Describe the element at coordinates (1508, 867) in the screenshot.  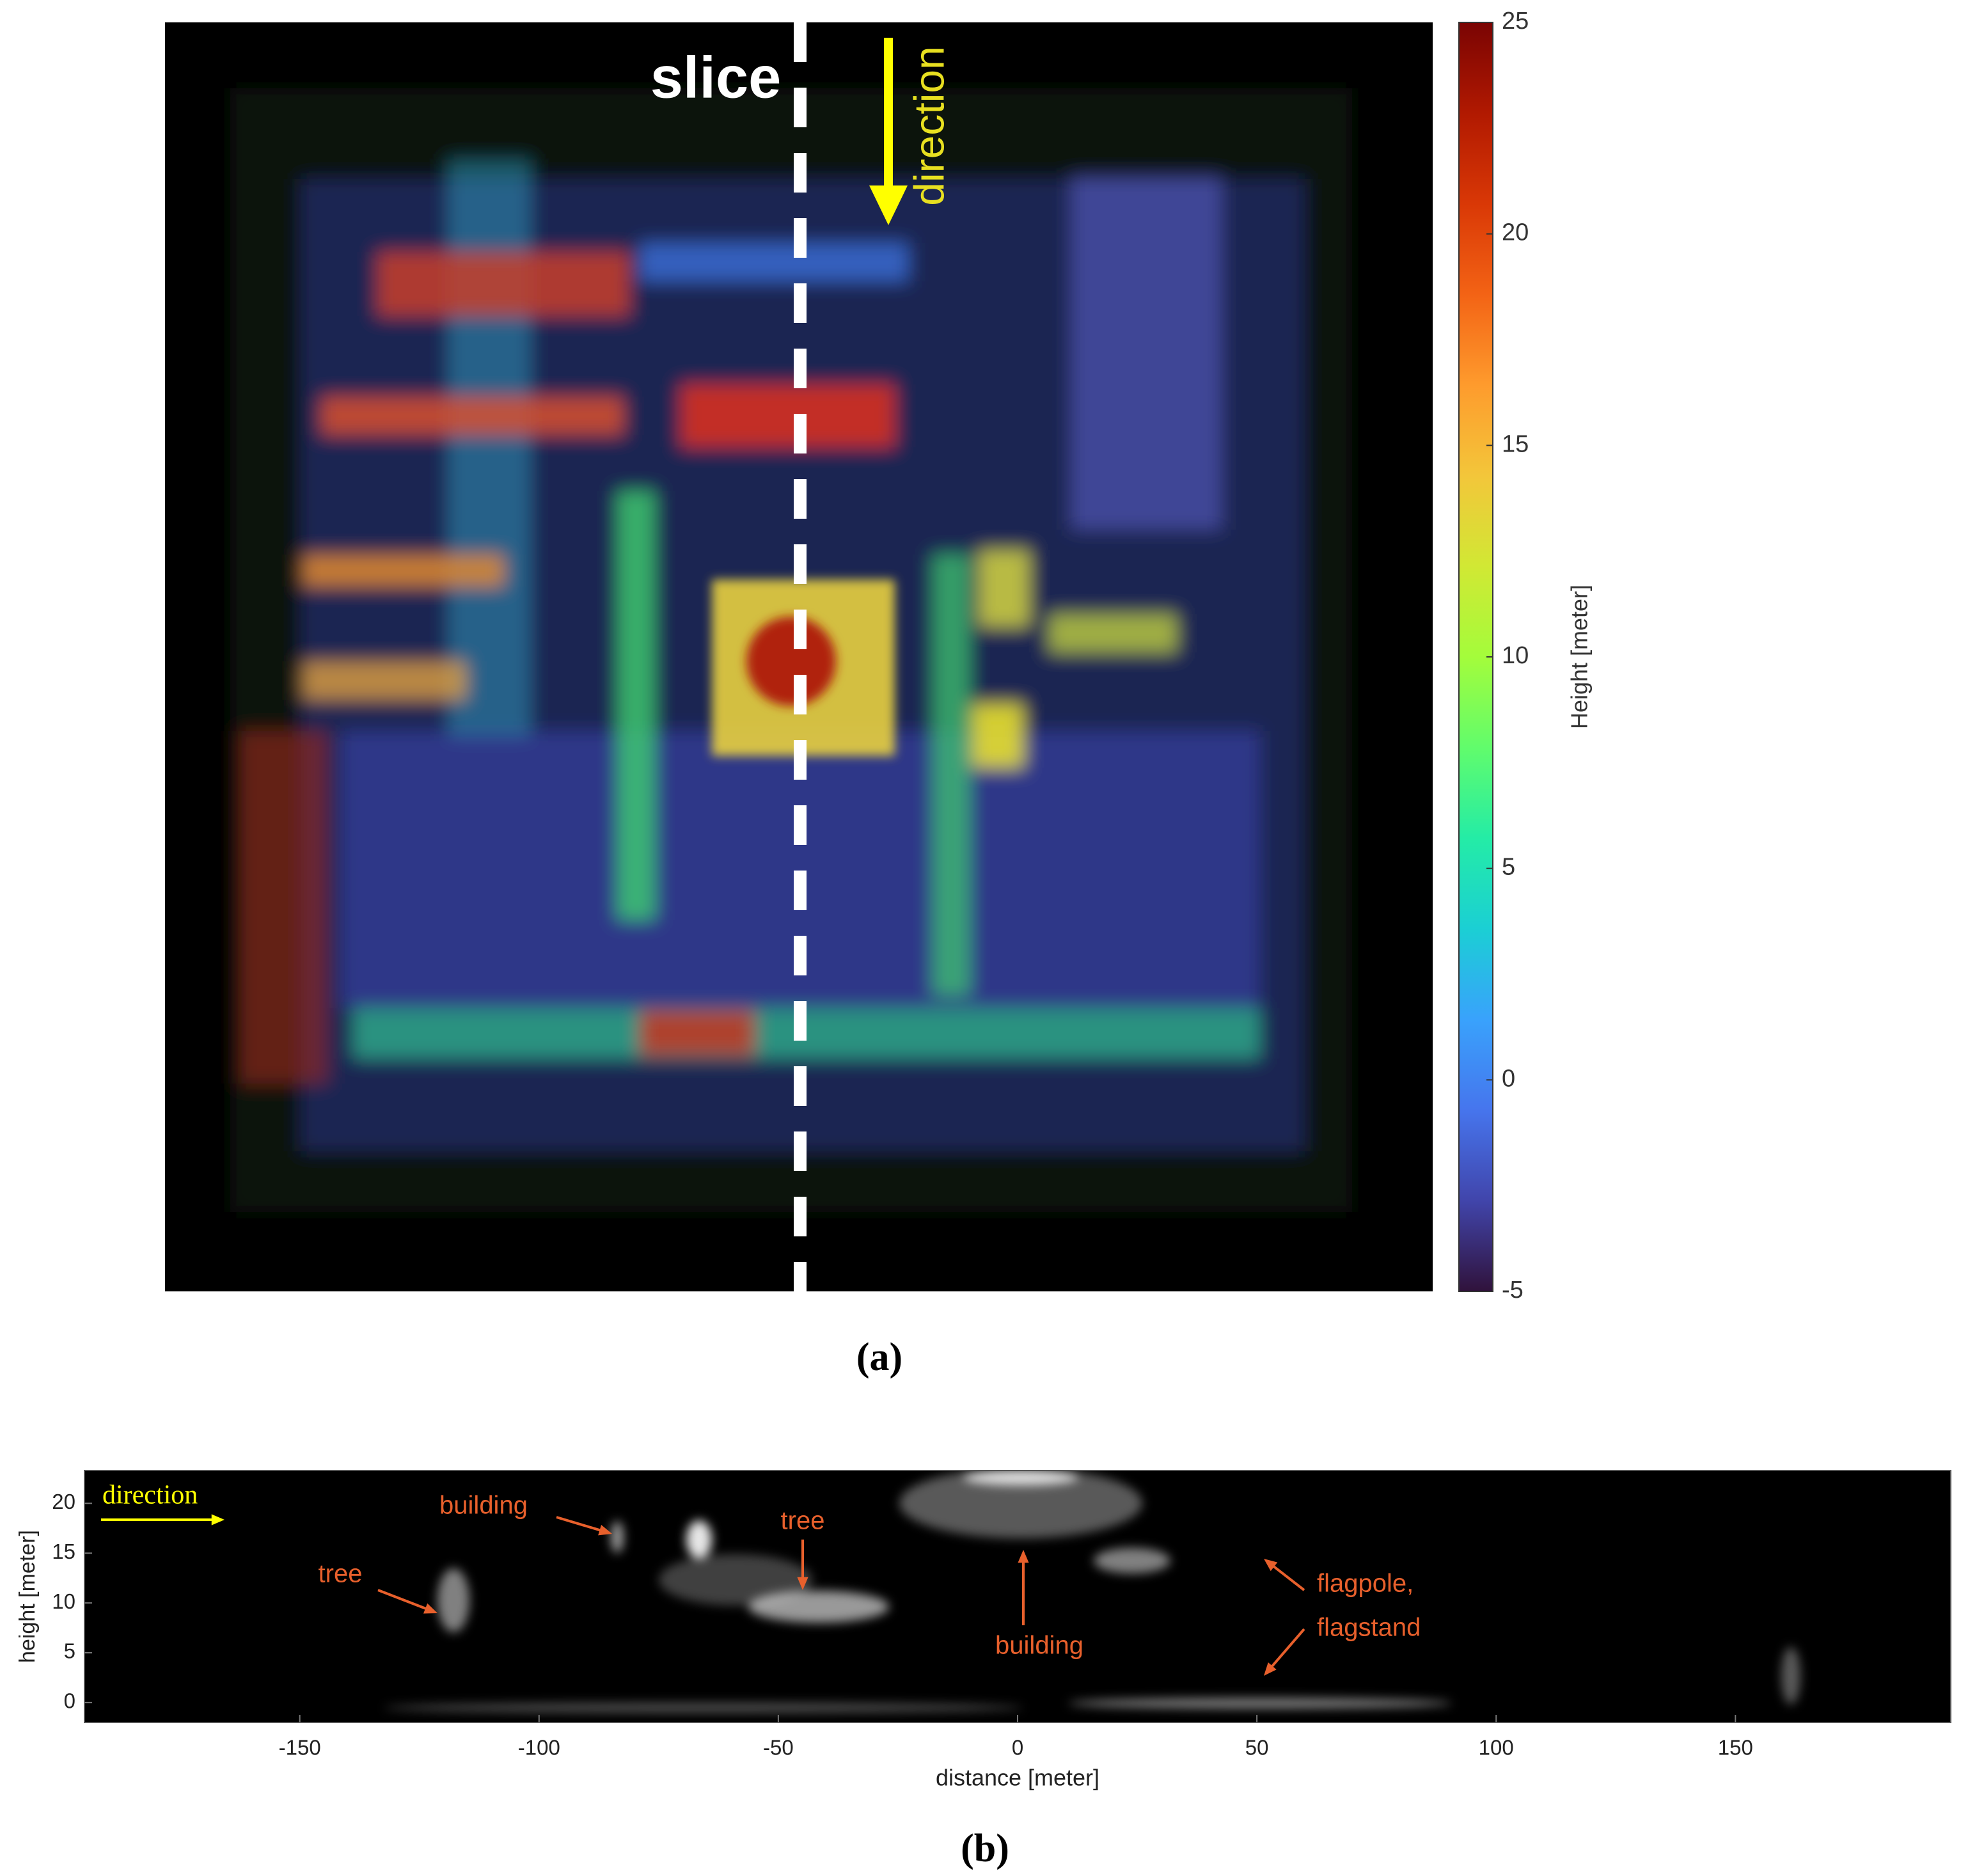
I see `colorbar-tick-label: 5` at that location.